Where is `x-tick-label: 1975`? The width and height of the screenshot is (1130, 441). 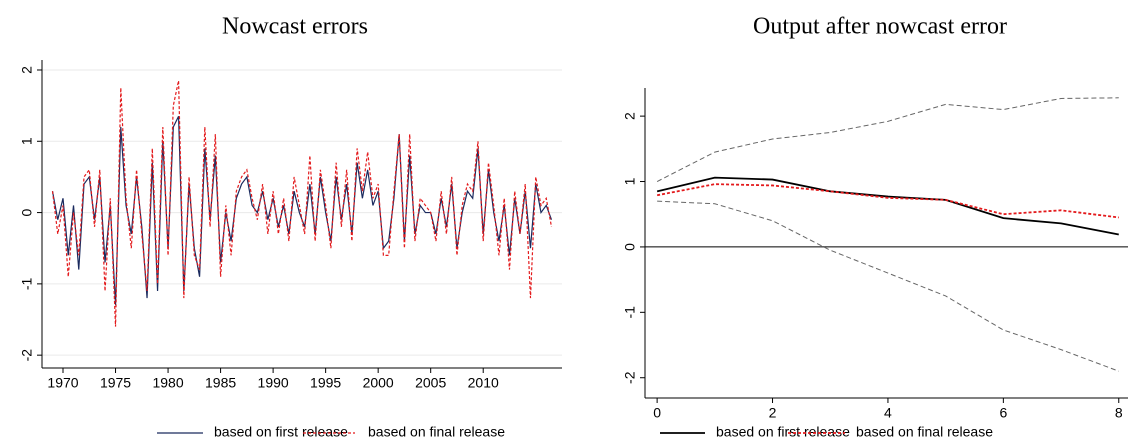
x-tick-label: 1975 is located at coordinates (115, 383).